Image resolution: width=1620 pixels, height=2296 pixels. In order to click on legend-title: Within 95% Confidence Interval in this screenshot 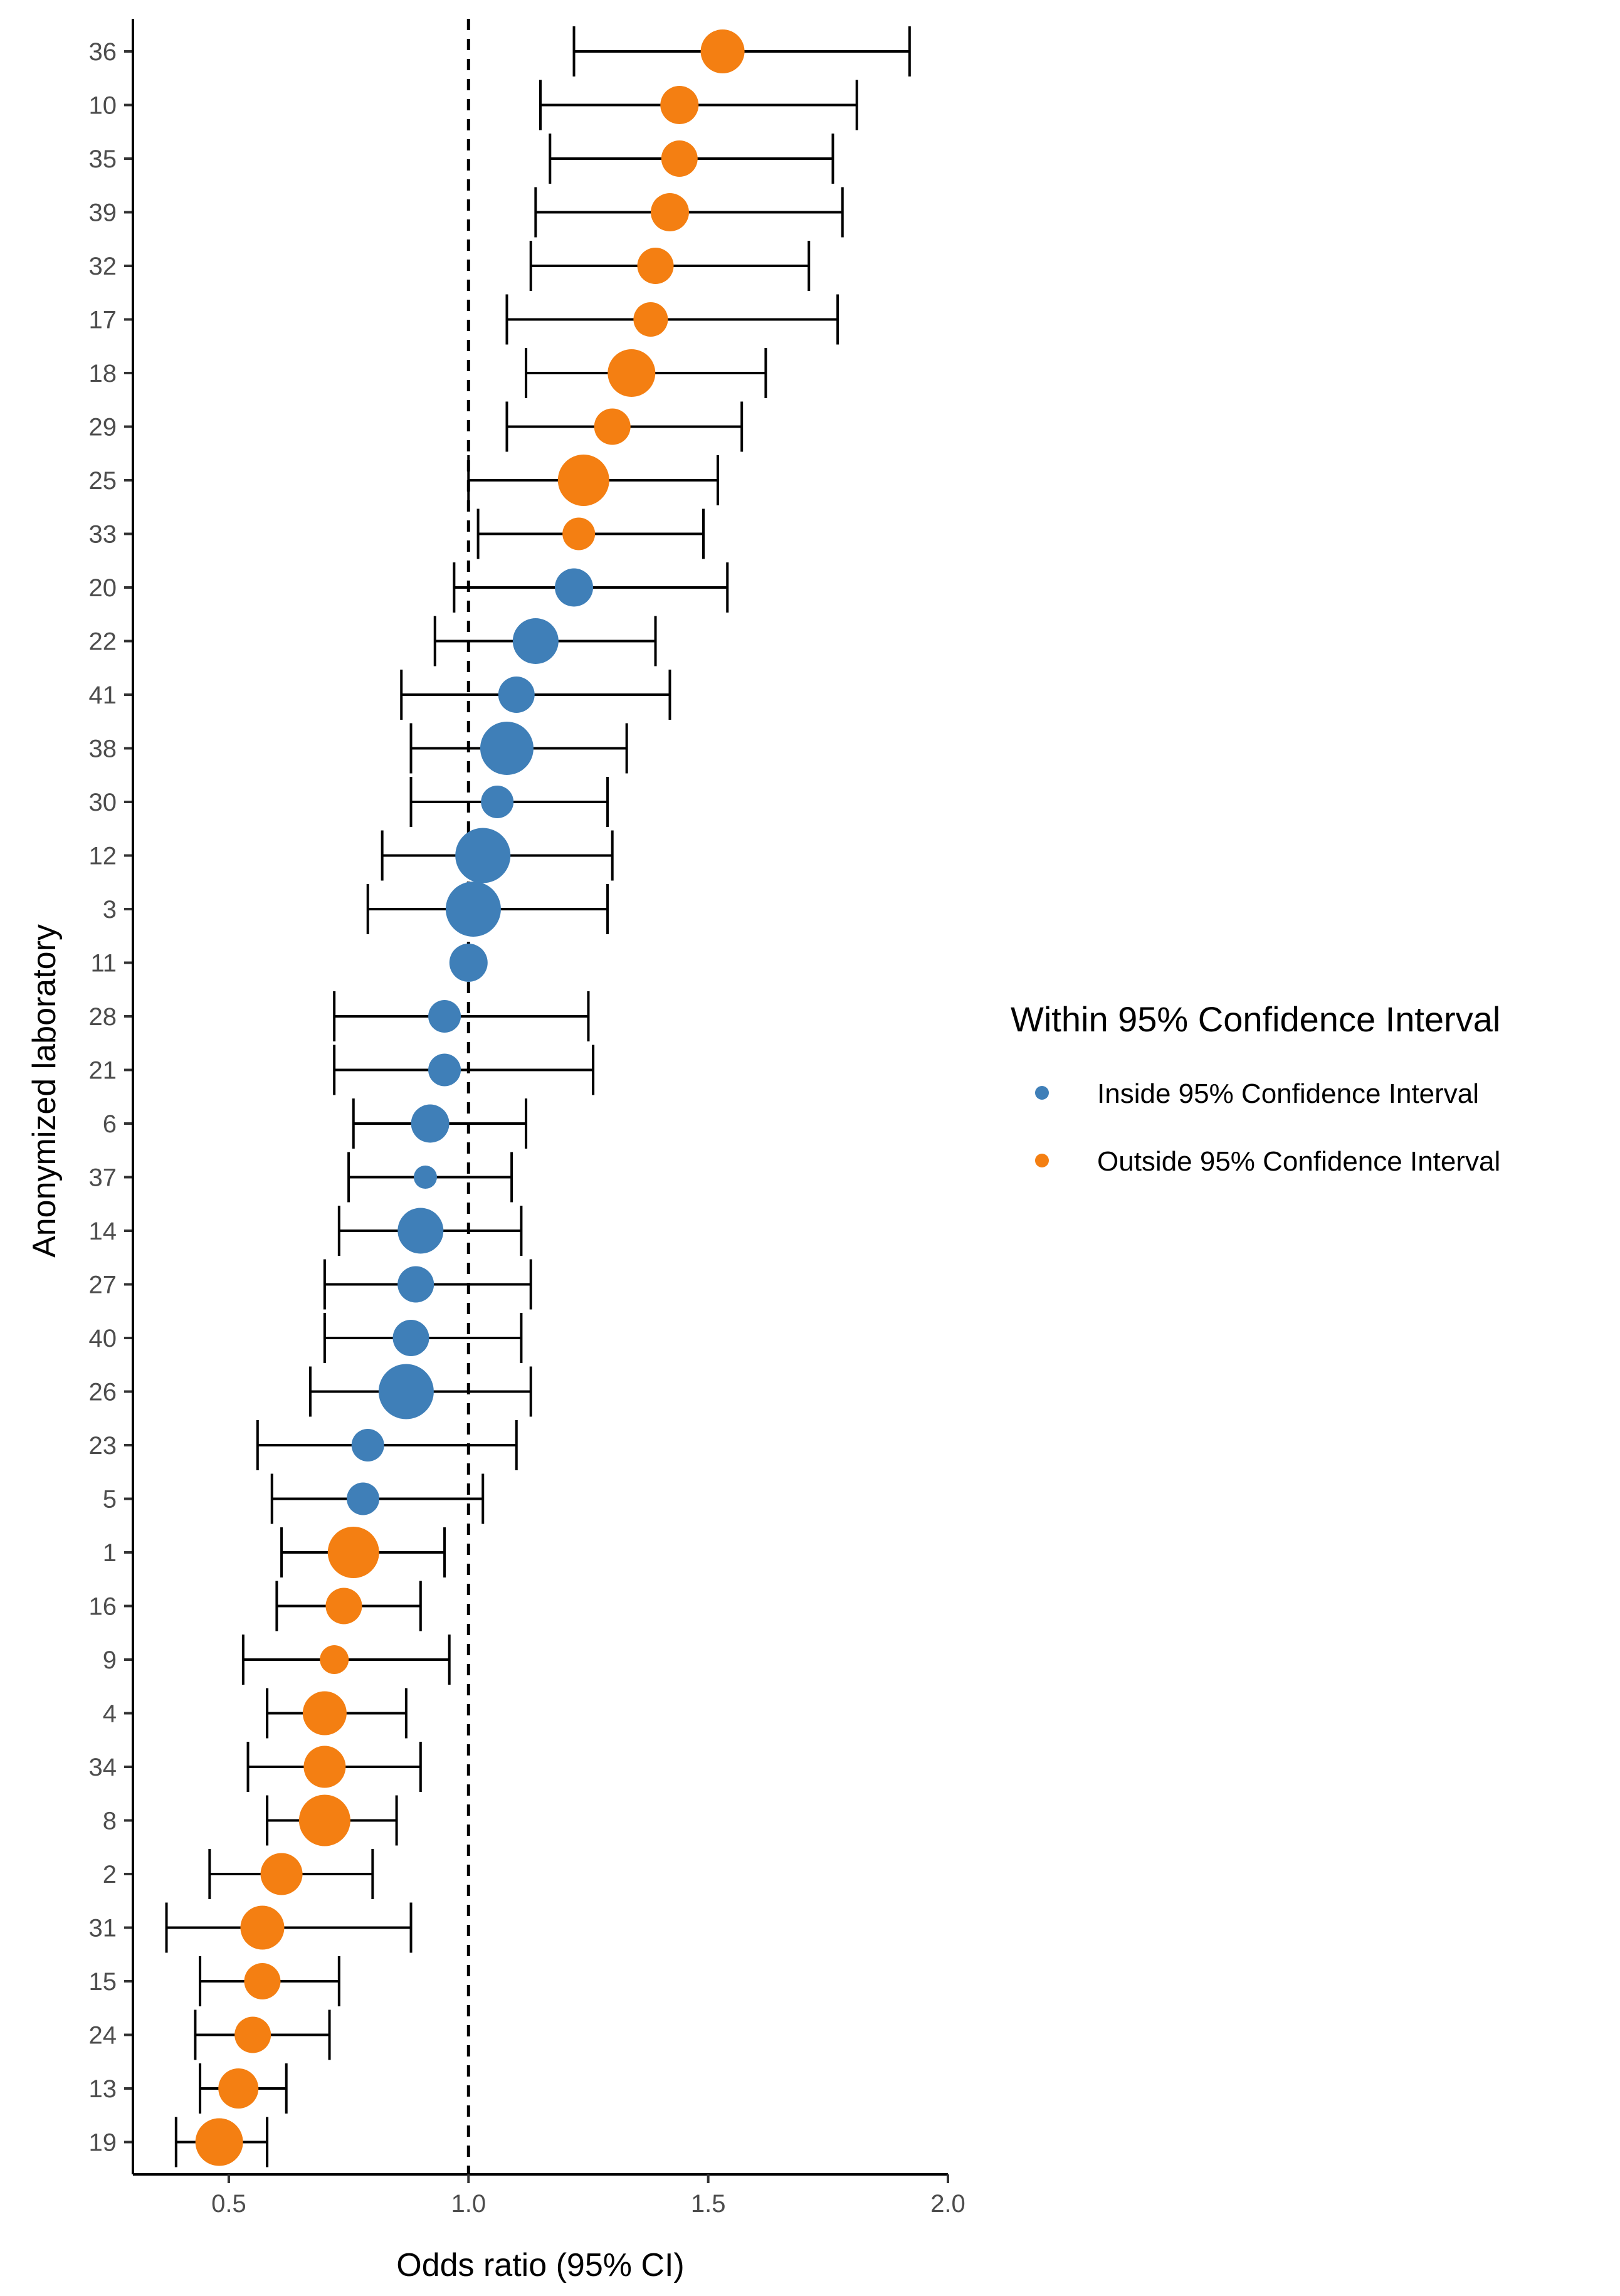, I will do `click(1255, 1019)`.